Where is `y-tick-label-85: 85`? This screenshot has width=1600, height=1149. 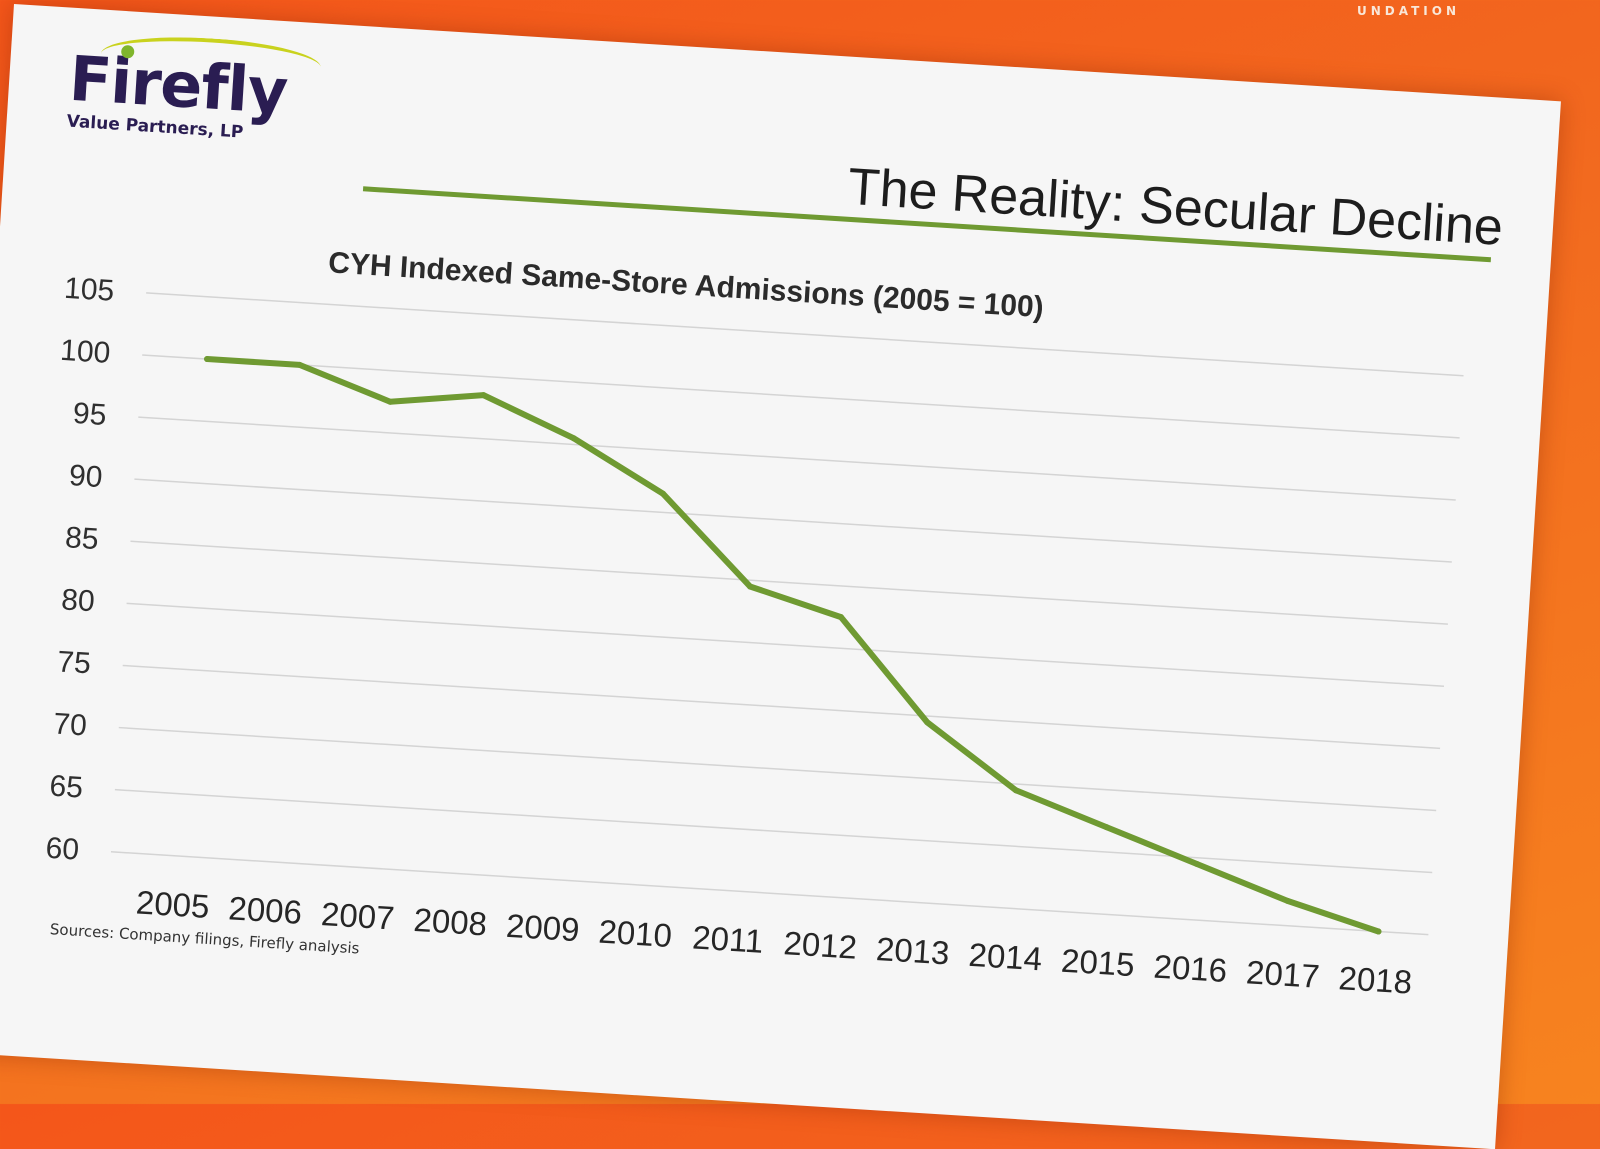 y-tick-label-85: 85 is located at coordinates (81, 538).